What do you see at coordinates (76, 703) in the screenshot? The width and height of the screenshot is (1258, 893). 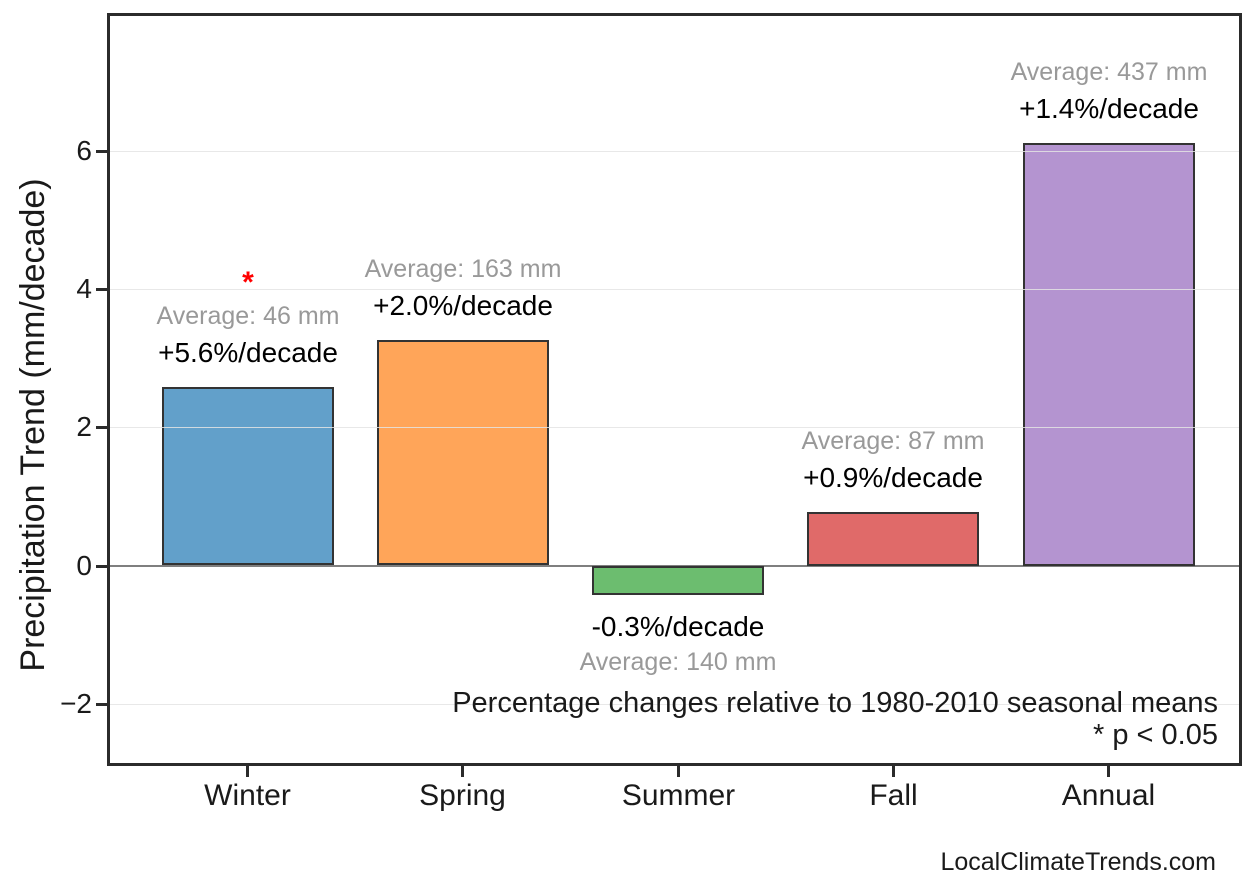 I see `y-tick-label: −2` at bounding box center [76, 703].